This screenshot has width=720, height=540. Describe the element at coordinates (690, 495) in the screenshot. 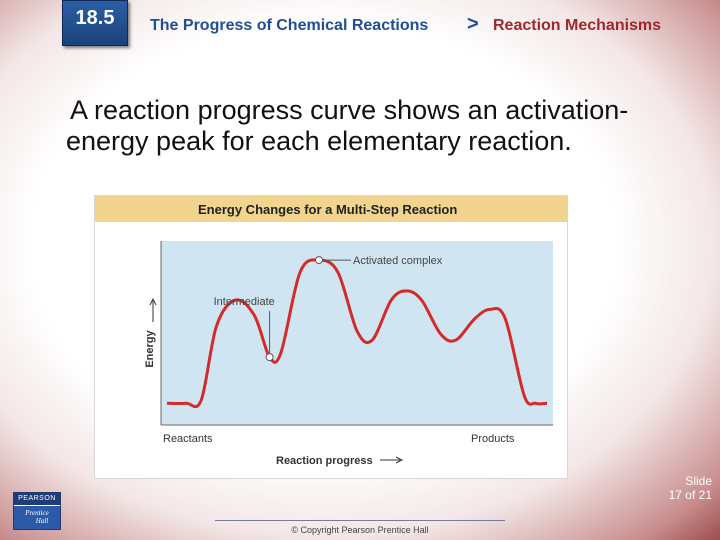

I see `slide-counter: 17 of 21` at that location.